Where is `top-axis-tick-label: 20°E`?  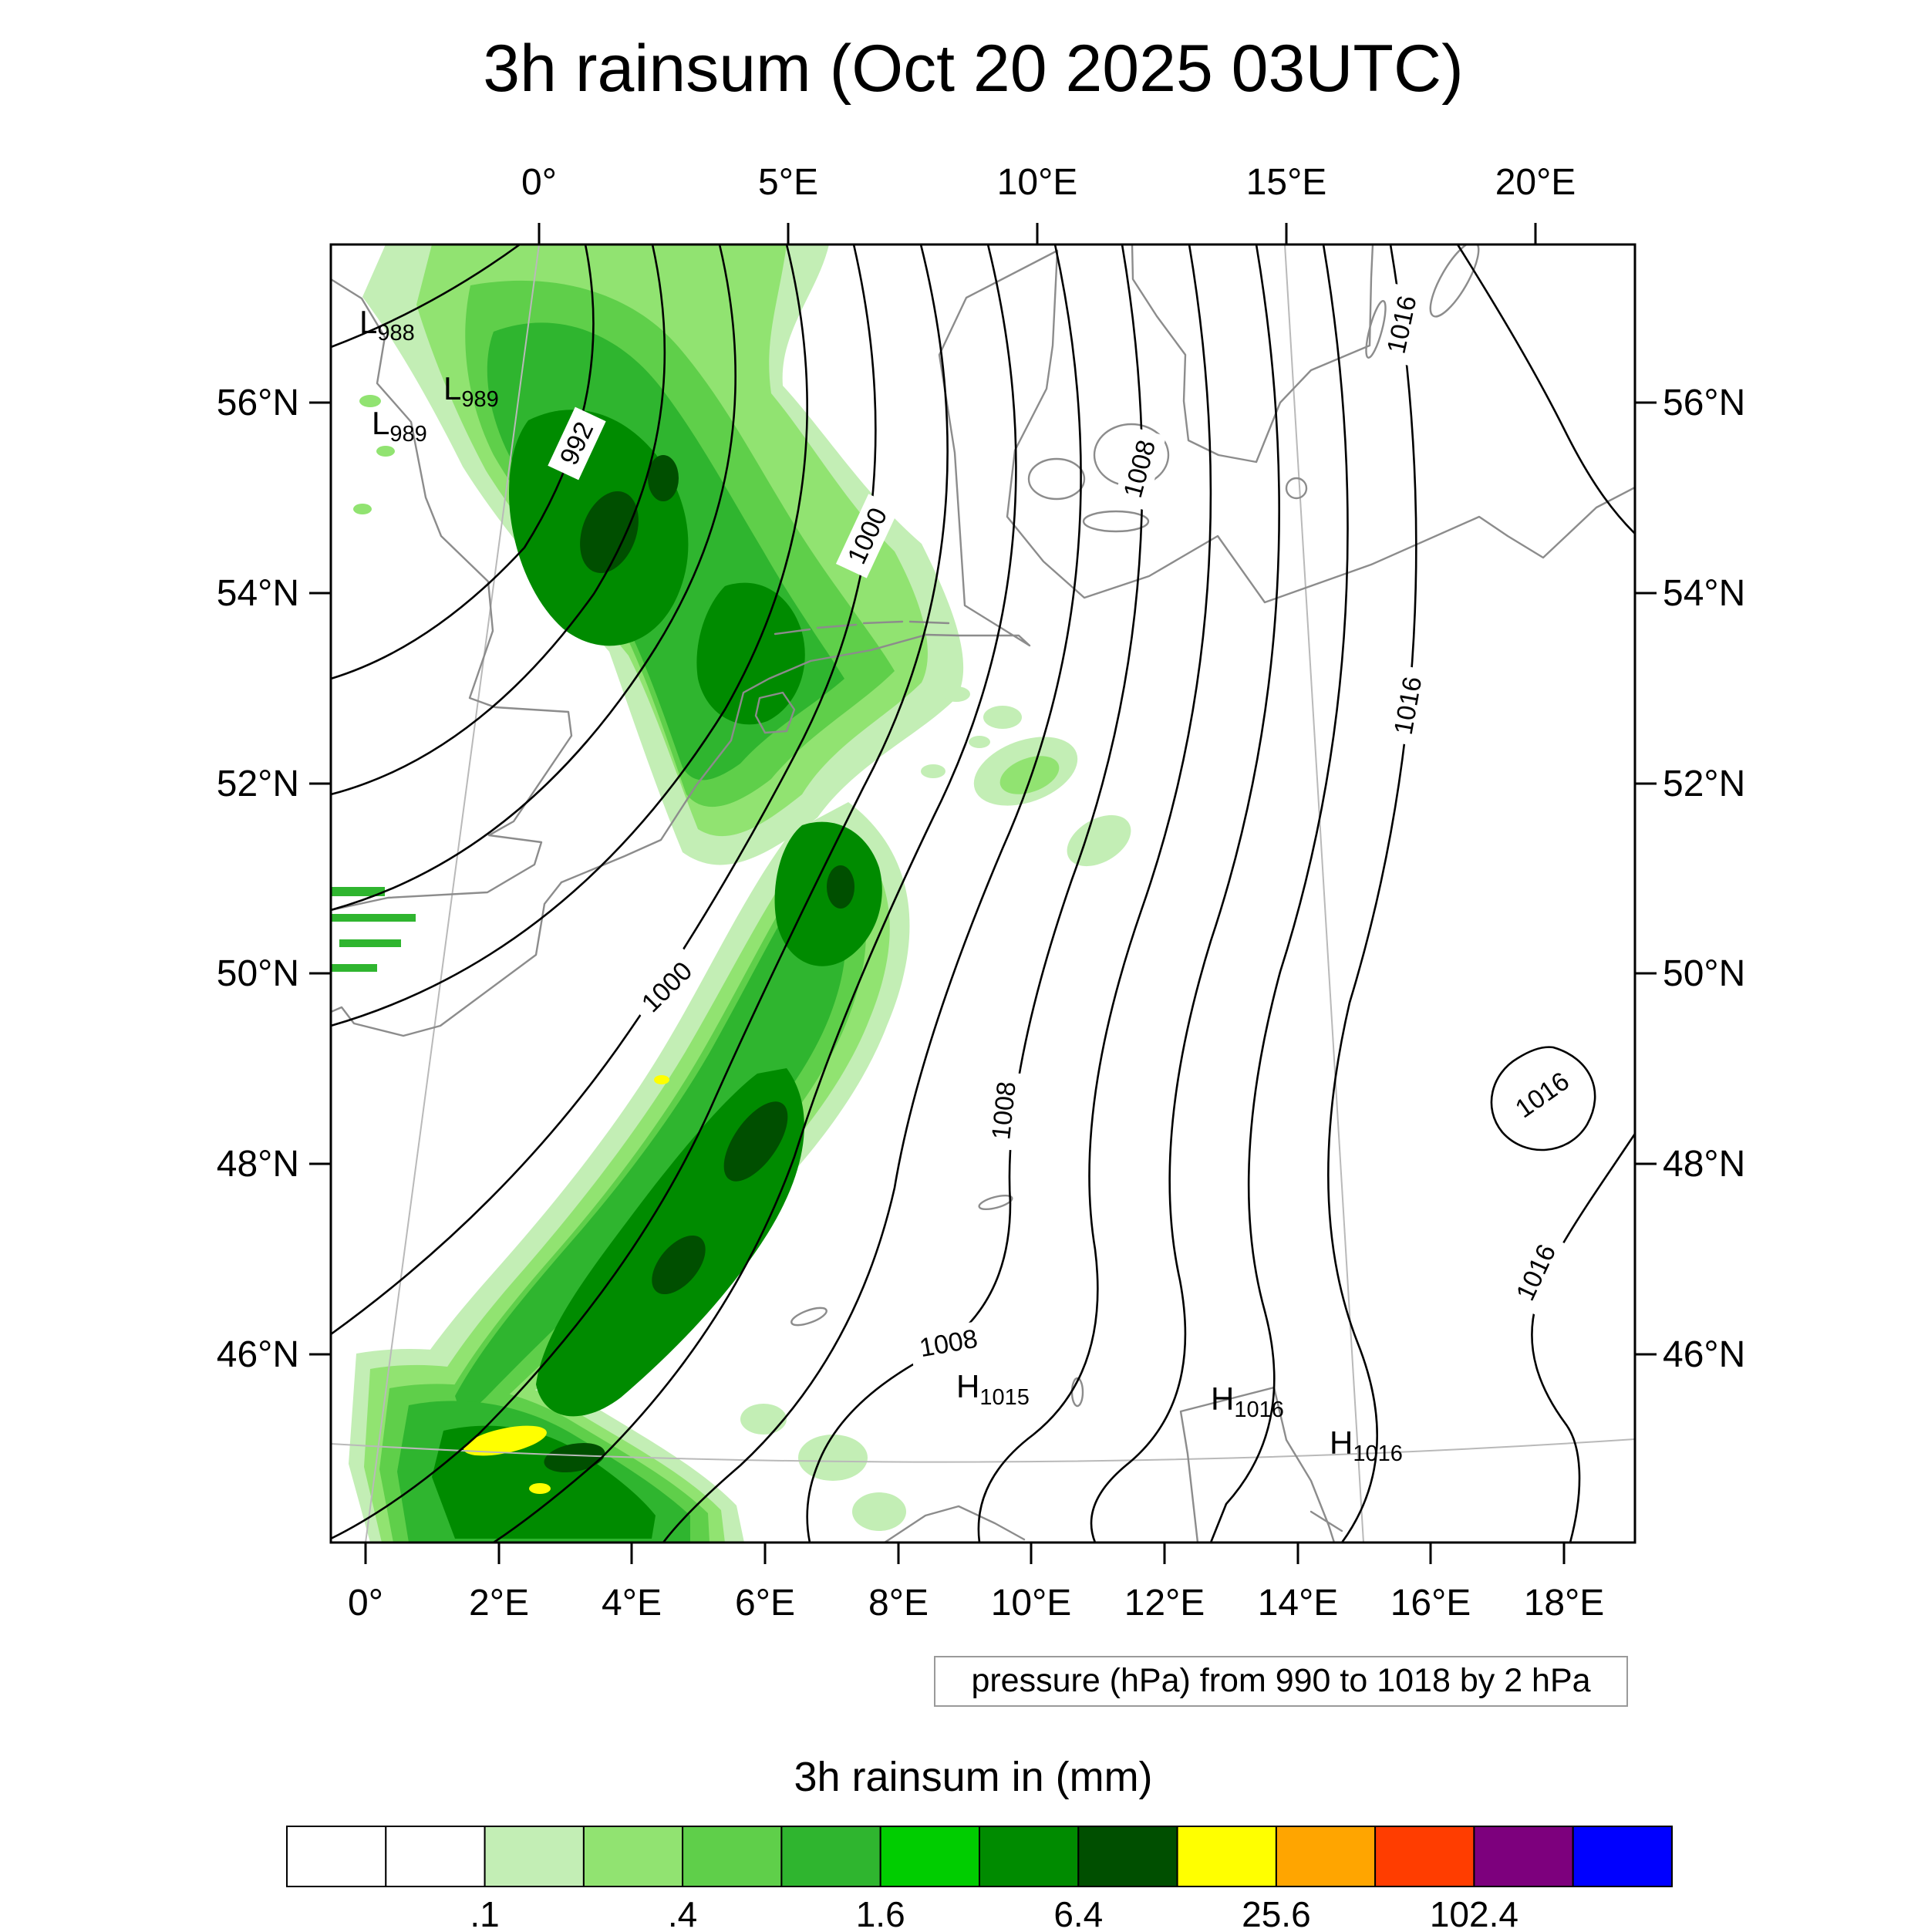 top-axis-tick-label: 20°E is located at coordinates (1535, 182).